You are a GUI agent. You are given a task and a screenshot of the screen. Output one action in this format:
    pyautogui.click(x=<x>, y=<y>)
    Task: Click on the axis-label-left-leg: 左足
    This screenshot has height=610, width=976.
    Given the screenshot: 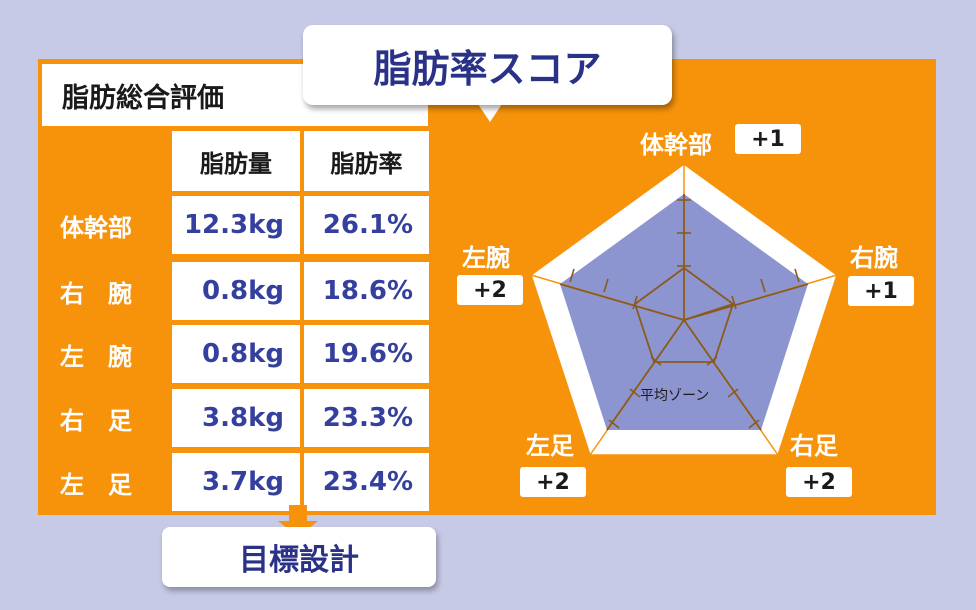 What is the action you would take?
    pyautogui.click(x=550, y=446)
    